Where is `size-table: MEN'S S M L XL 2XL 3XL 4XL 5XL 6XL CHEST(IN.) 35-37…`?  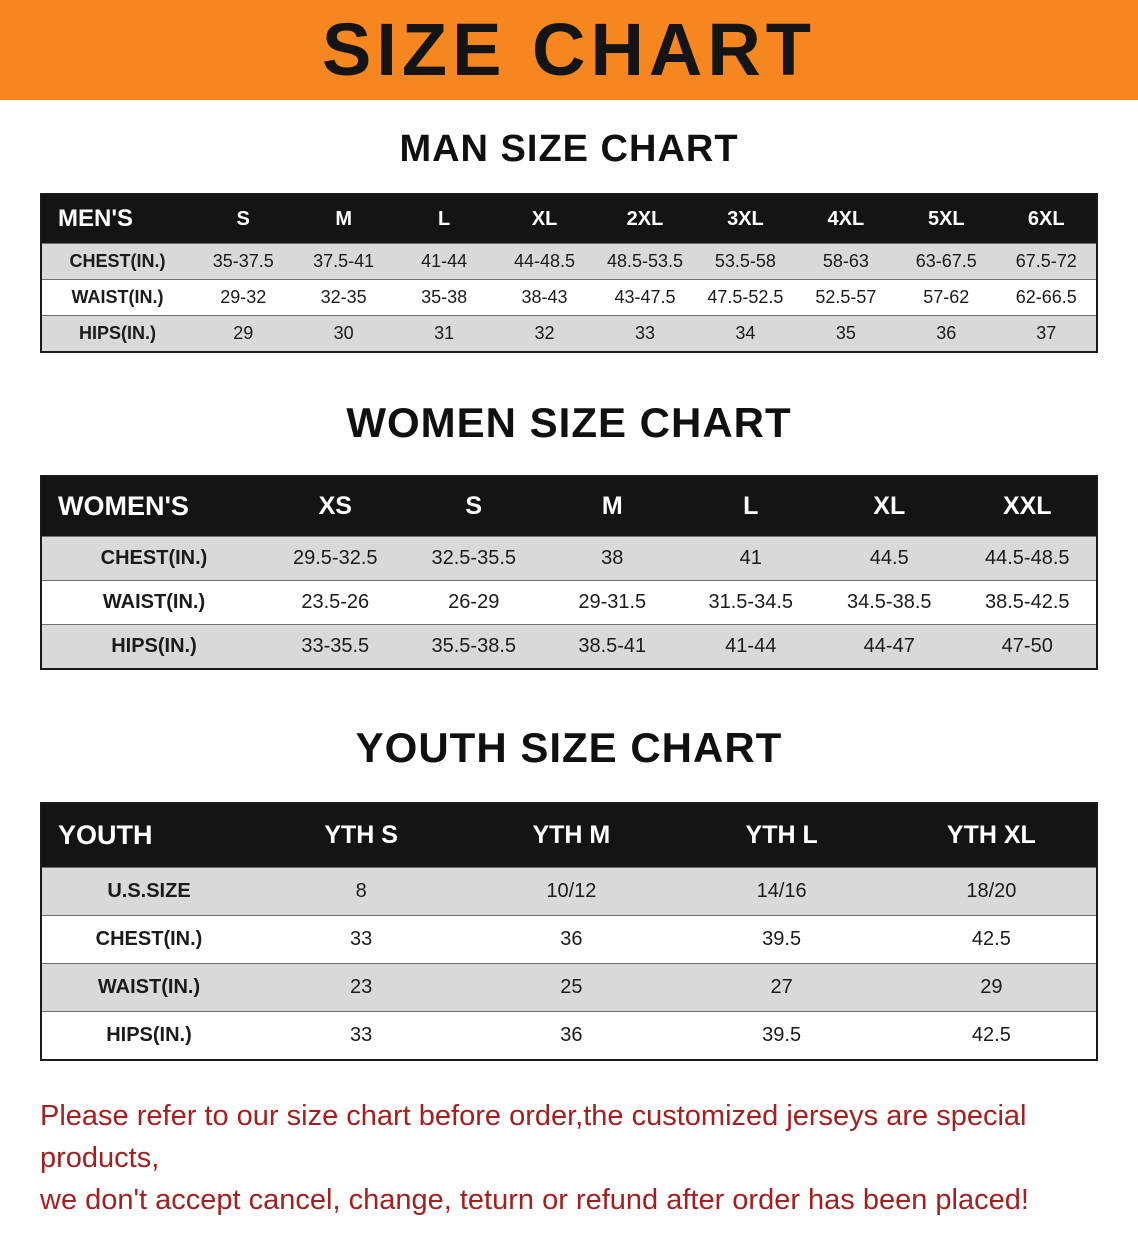 size-table: MEN'S S M L XL 2XL 3XL 4XL 5XL 6XL CHEST(IN.) 35-37… is located at coordinates (569, 273).